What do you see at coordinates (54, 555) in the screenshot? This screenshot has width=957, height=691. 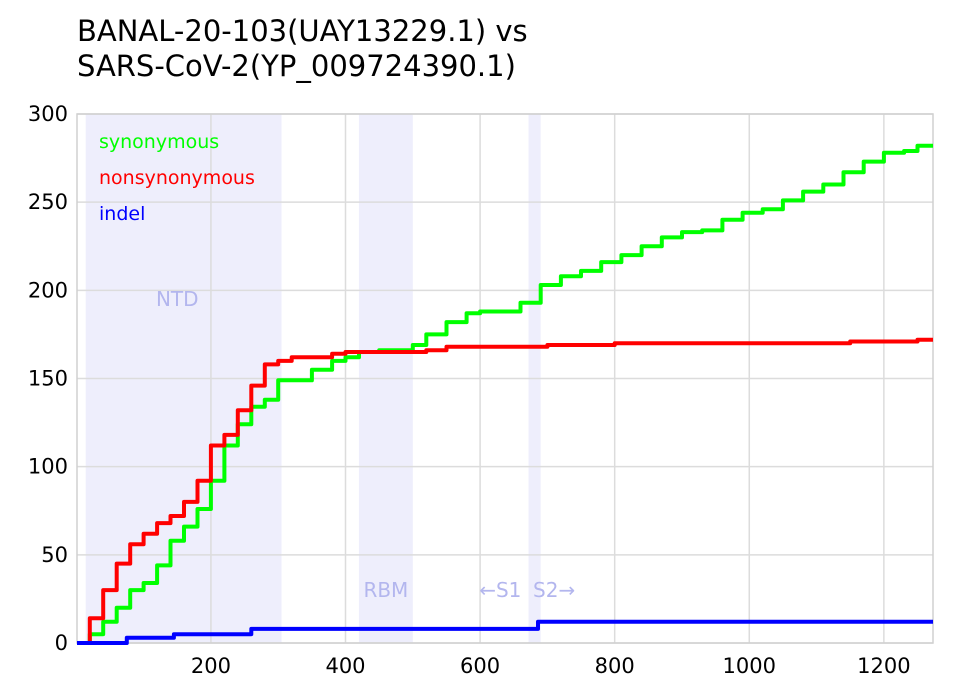 I see `y-tick-label: 50` at bounding box center [54, 555].